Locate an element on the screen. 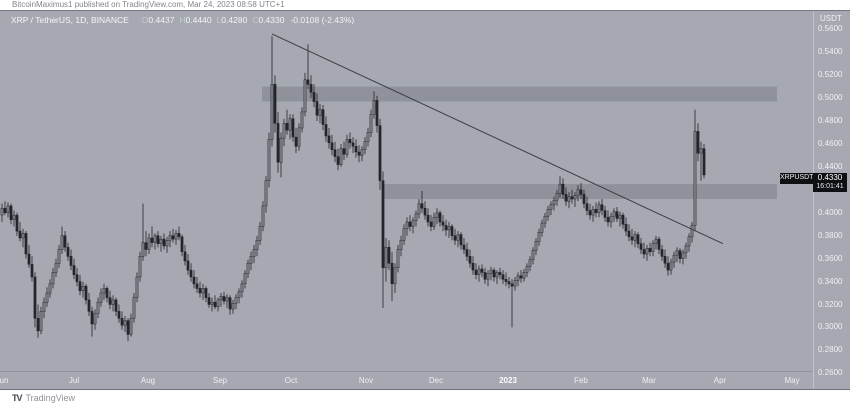 Image resolution: width=850 pixels, height=404 pixels. price-tick-label: 0.5000 is located at coordinates (830, 98).